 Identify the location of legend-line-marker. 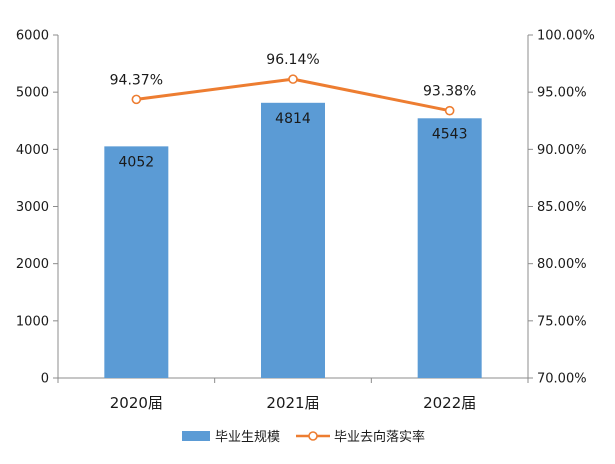
(313, 436).